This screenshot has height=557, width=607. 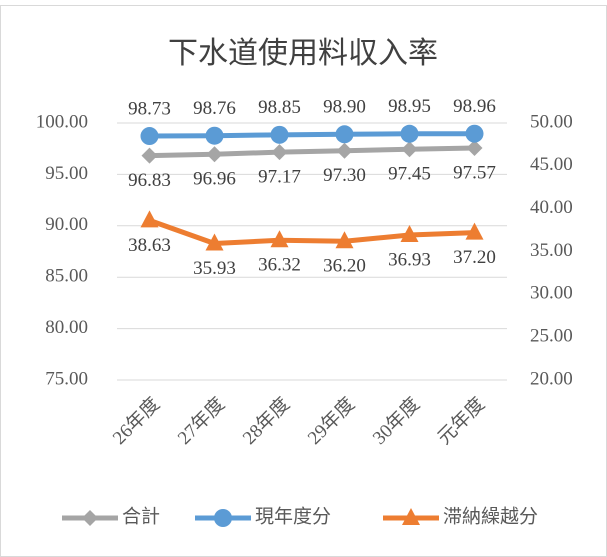 I want to click on x-tick-label: 元年度, so click(x=461, y=421).